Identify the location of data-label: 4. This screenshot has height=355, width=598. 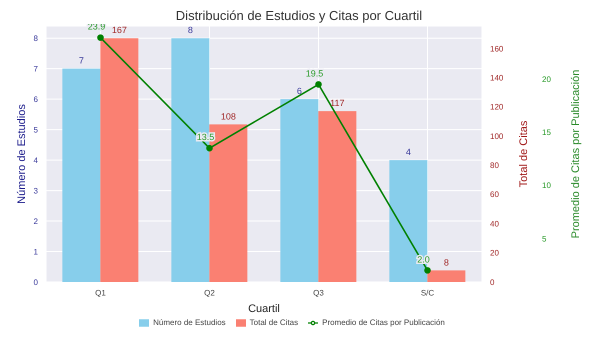
(408, 152).